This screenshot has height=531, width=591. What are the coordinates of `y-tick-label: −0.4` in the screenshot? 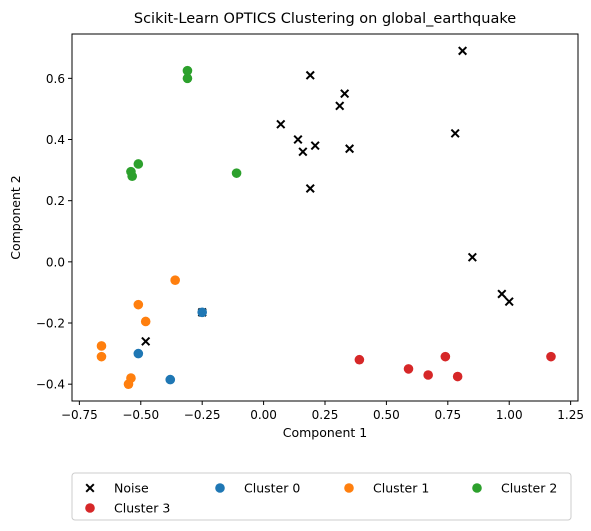 It's located at (50, 385).